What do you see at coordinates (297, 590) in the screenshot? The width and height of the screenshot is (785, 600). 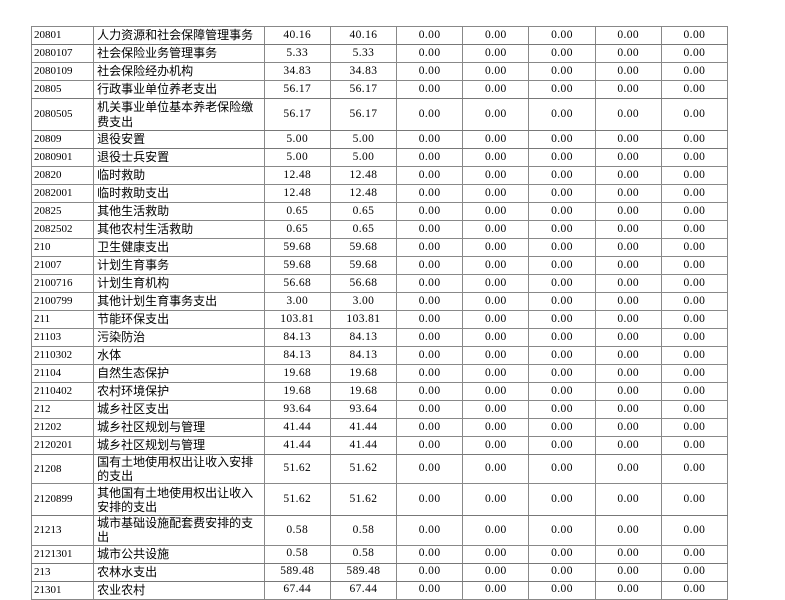 I see `row-value-cell-1: 67.44` at bounding box center [297, 590].